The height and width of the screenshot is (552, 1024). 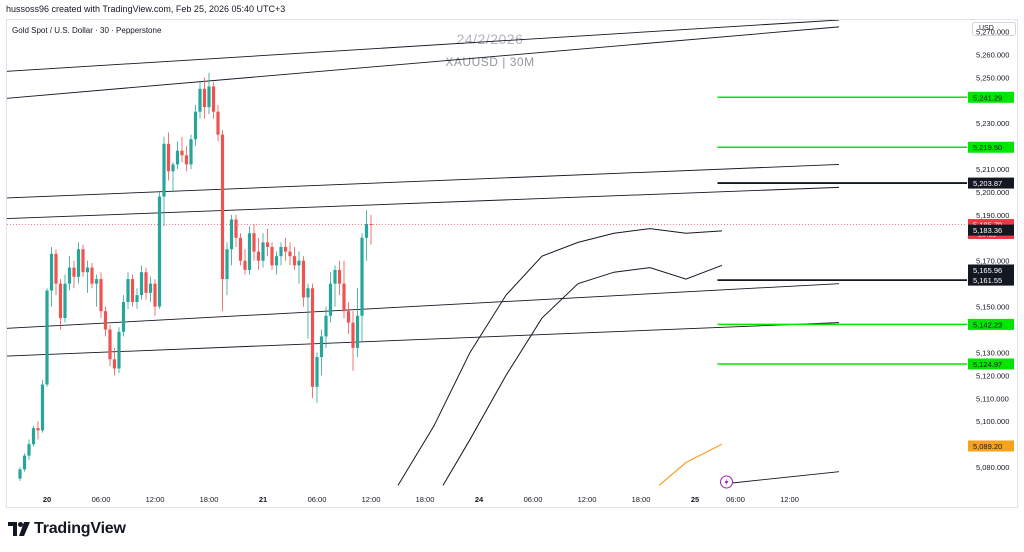 I want to click on tradingview-brand: TradingView, so click(x=67, y=529).